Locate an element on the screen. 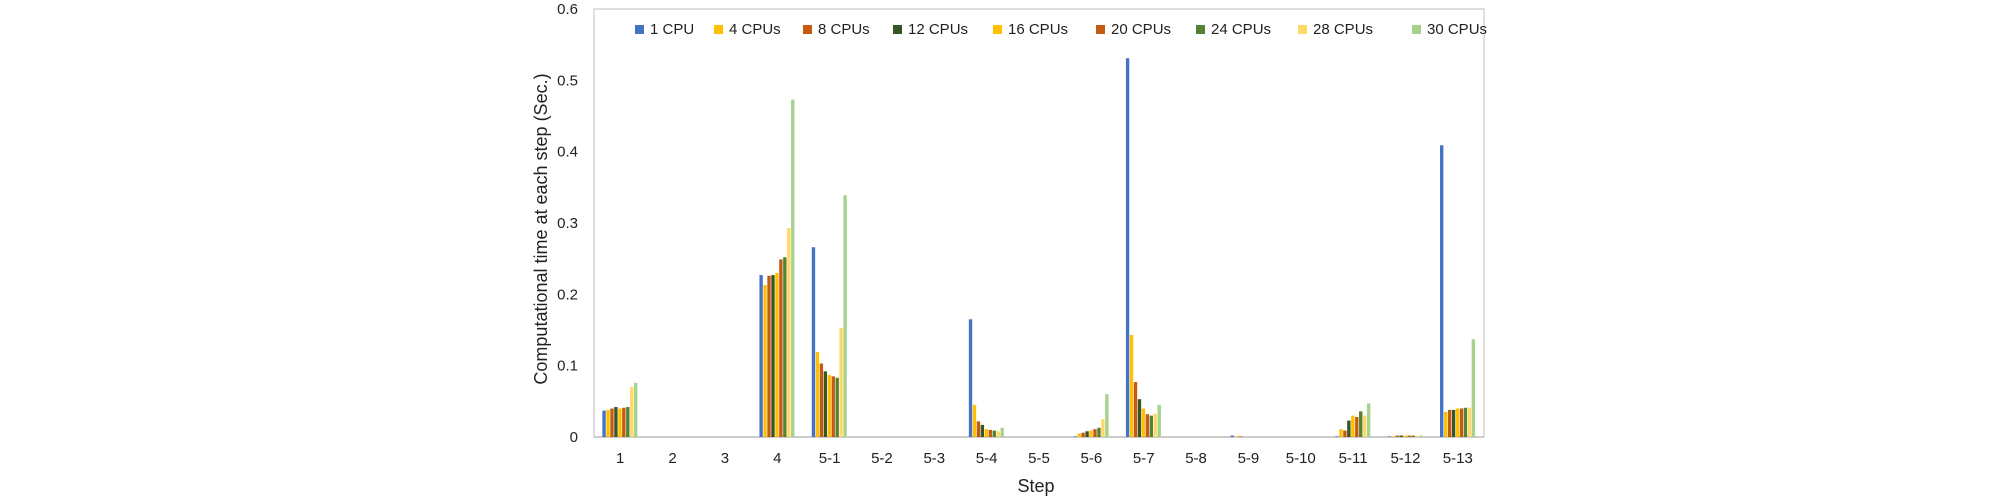 The image size is (2008, 497). y-tick-label: 0.1 is located at coordinates (567, 366).